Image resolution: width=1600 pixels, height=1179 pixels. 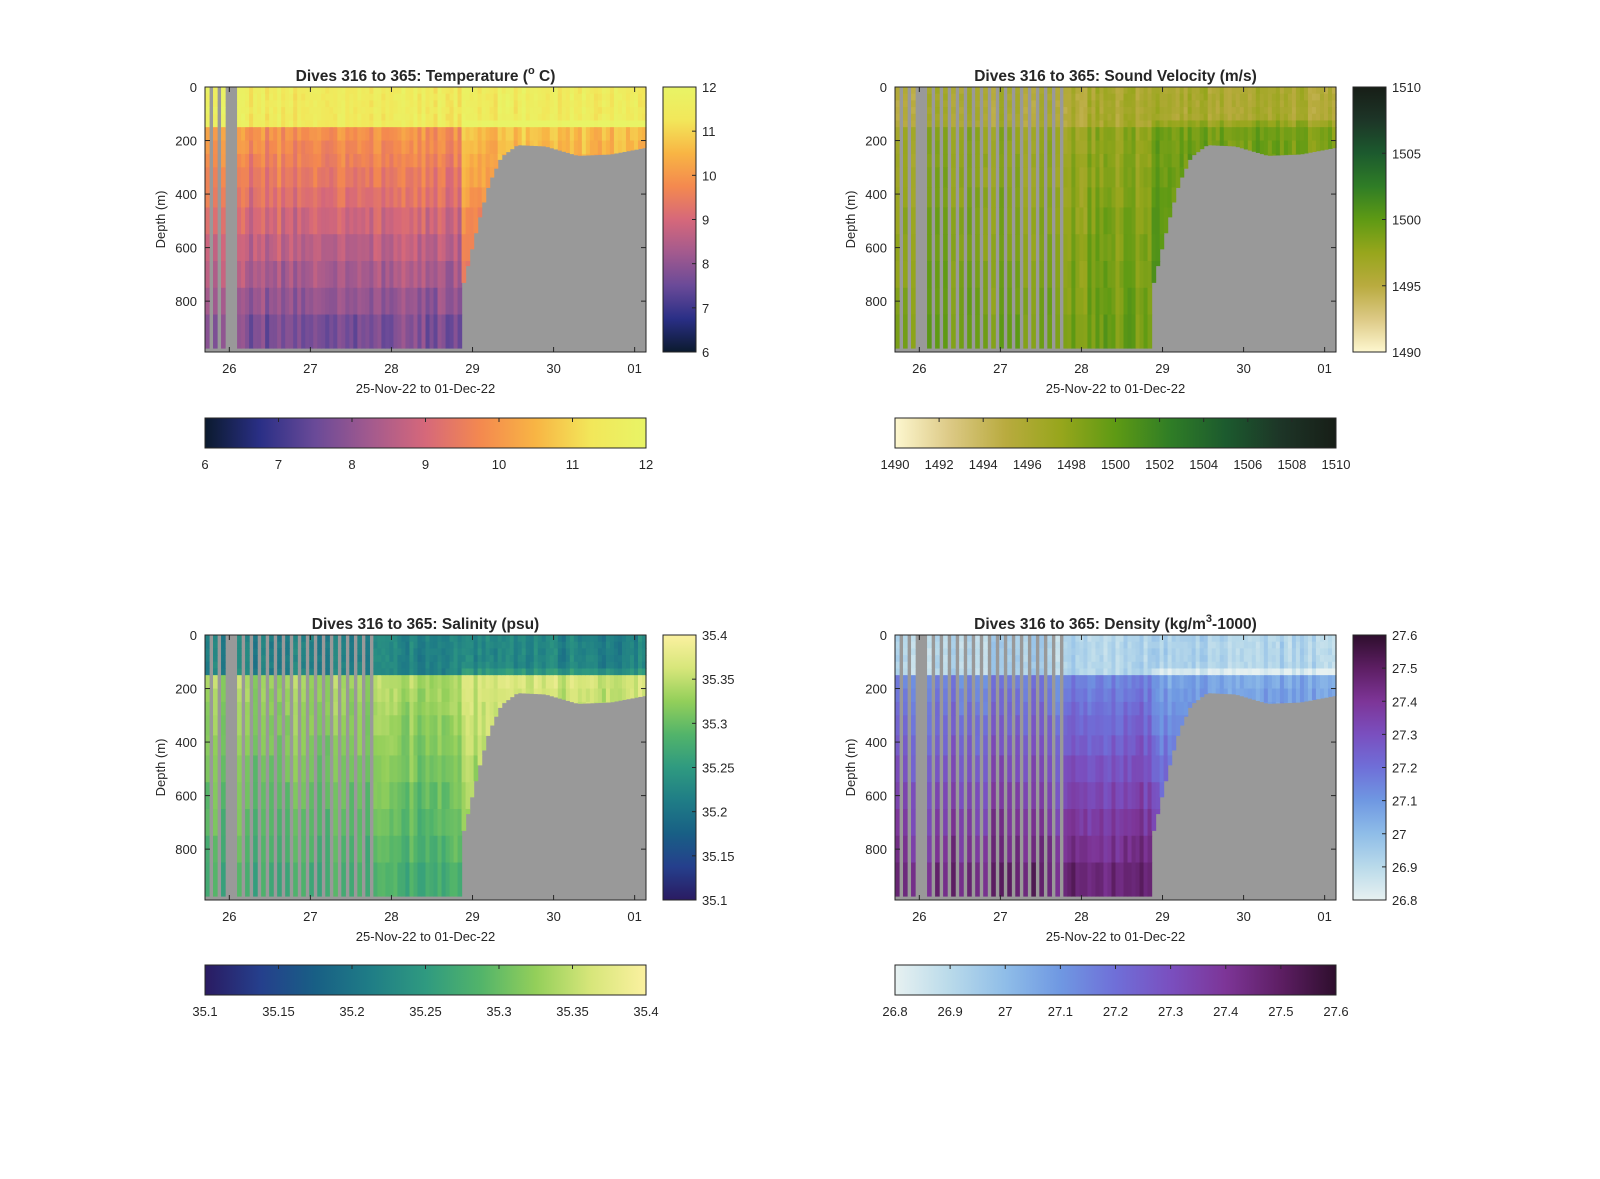 I want to click on side-colorbar-tick-label: 26.9, so click(x=1404, y=867).